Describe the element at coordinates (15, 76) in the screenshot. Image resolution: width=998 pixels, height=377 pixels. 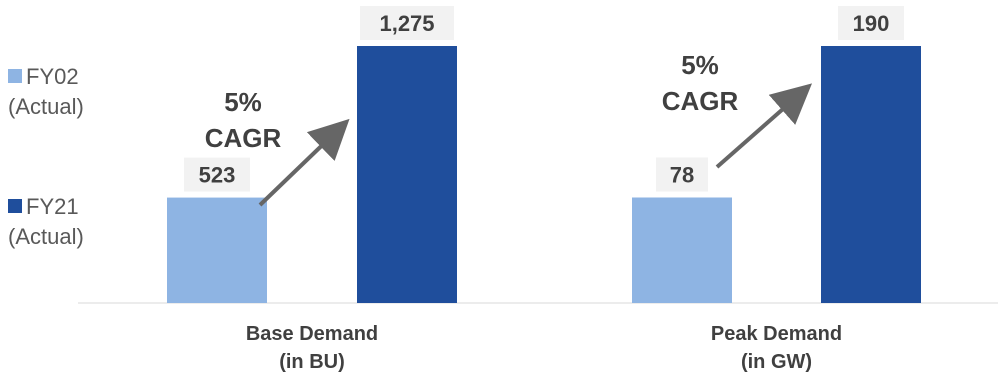
I see `legend-swatch-fy02` at that location.